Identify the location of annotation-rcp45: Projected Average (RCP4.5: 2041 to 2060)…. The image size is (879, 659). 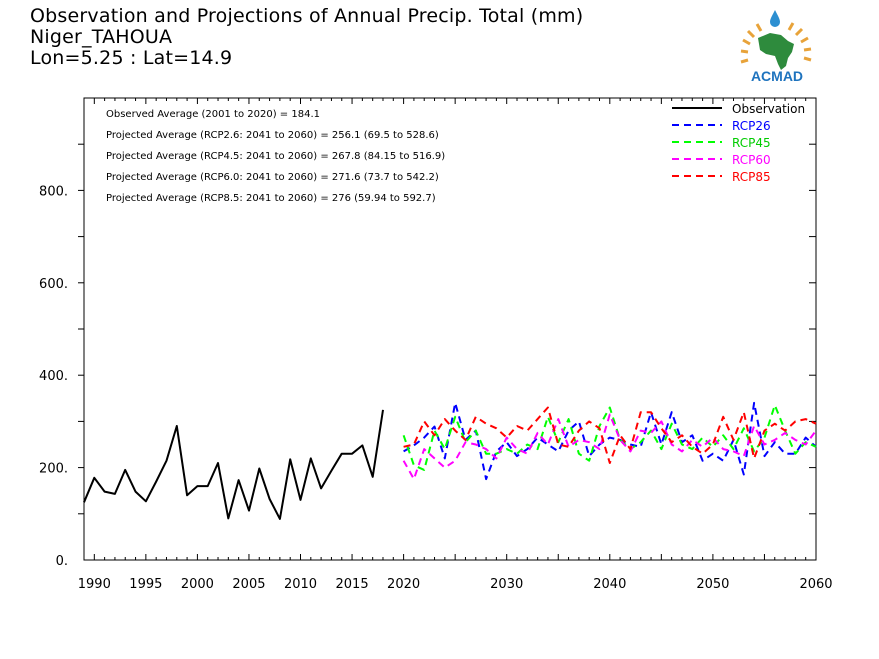
(275, 156).